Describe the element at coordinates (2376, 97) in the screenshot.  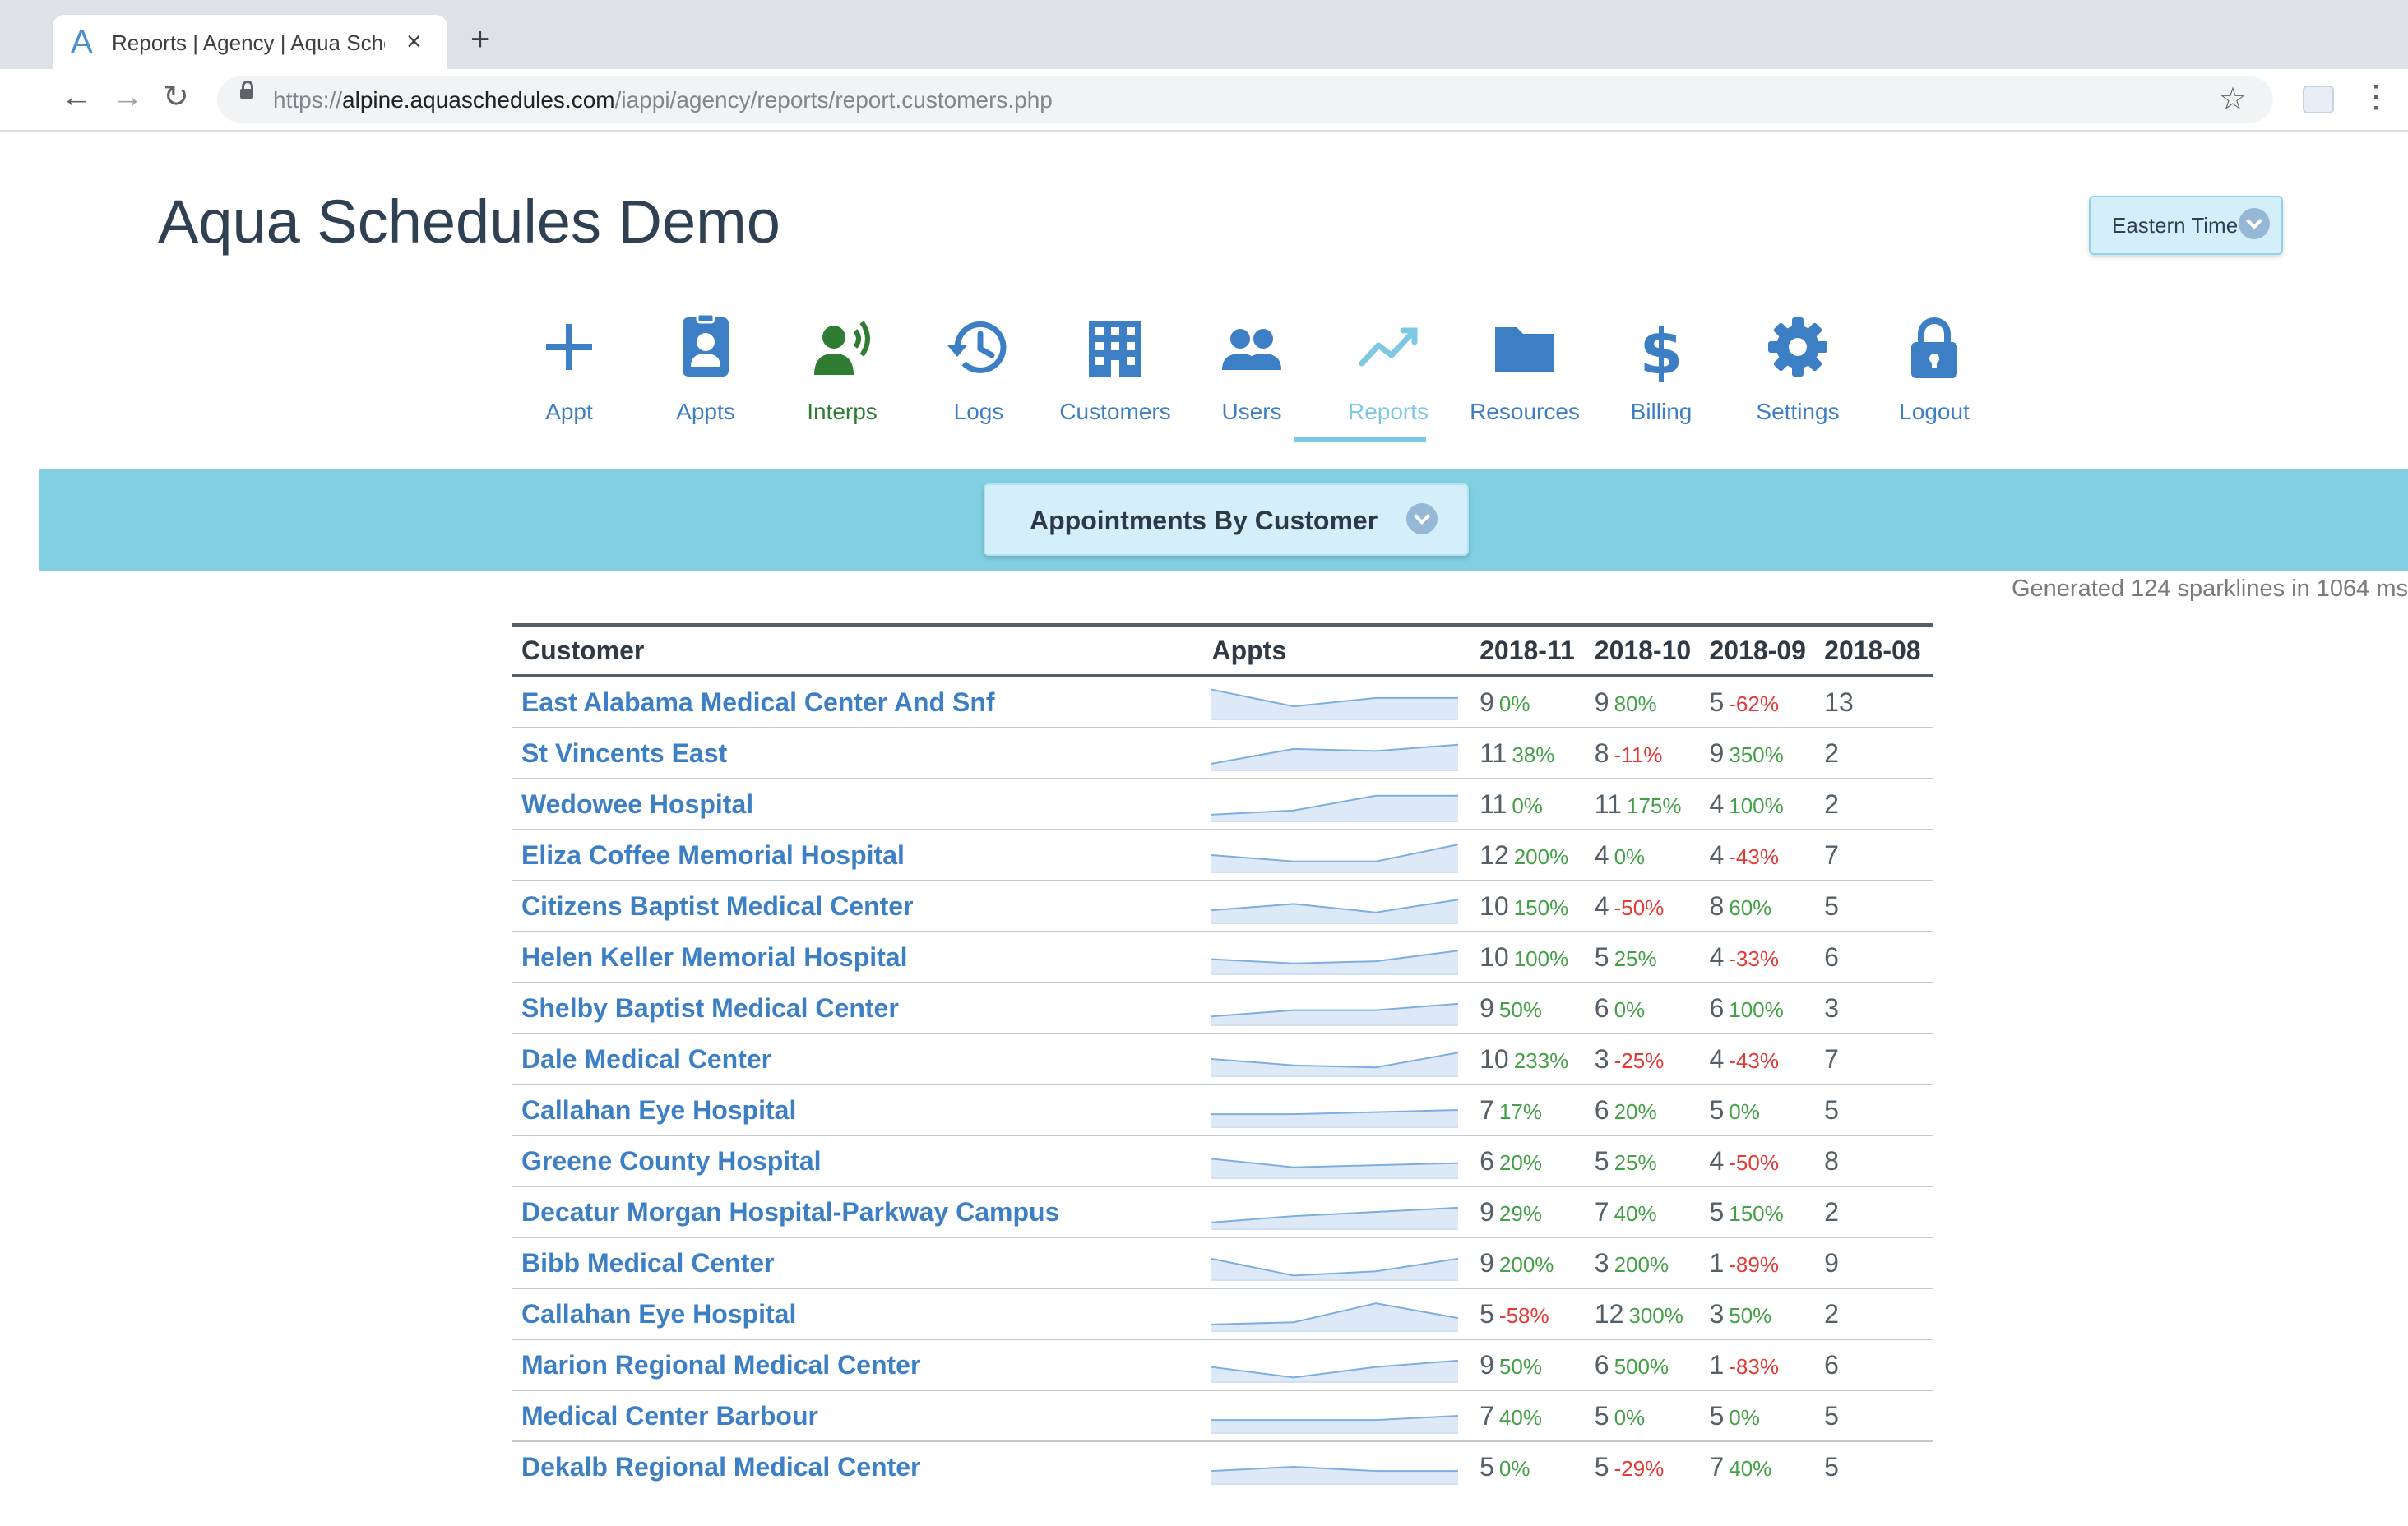
I see `menu-kebab-icon: ⋮` at that location.